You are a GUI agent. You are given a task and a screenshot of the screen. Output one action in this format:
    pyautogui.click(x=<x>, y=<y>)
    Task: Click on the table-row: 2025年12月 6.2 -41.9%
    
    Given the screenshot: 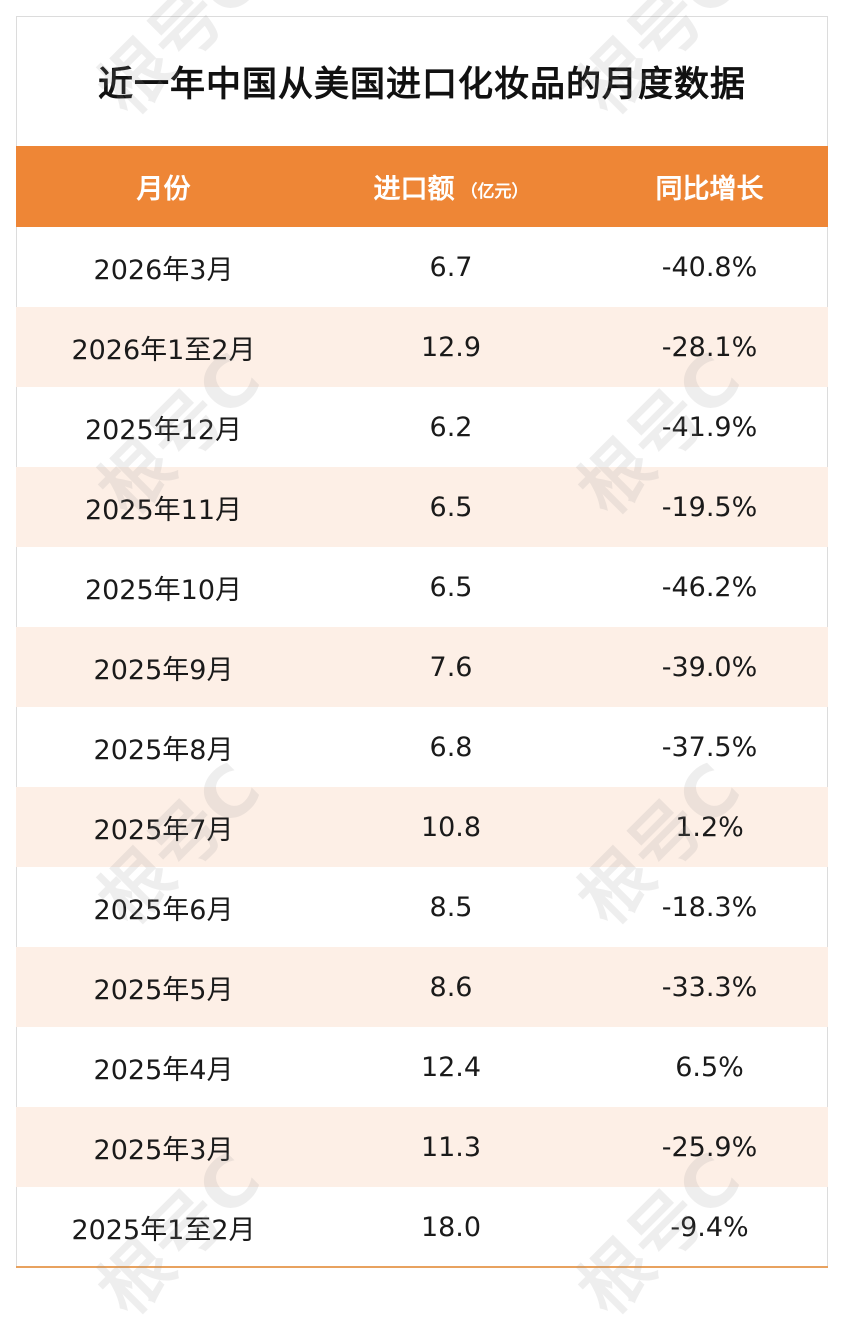 What is the action you would take?
    pyautogui.click(x=422, y=427)
    